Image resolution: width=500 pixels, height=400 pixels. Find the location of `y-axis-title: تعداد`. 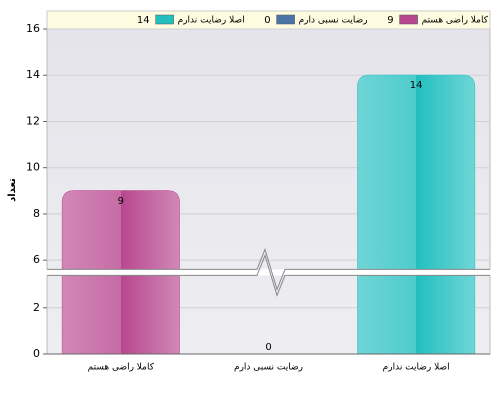

y-axis-title: تعداد is located at coordinates (12, 190).